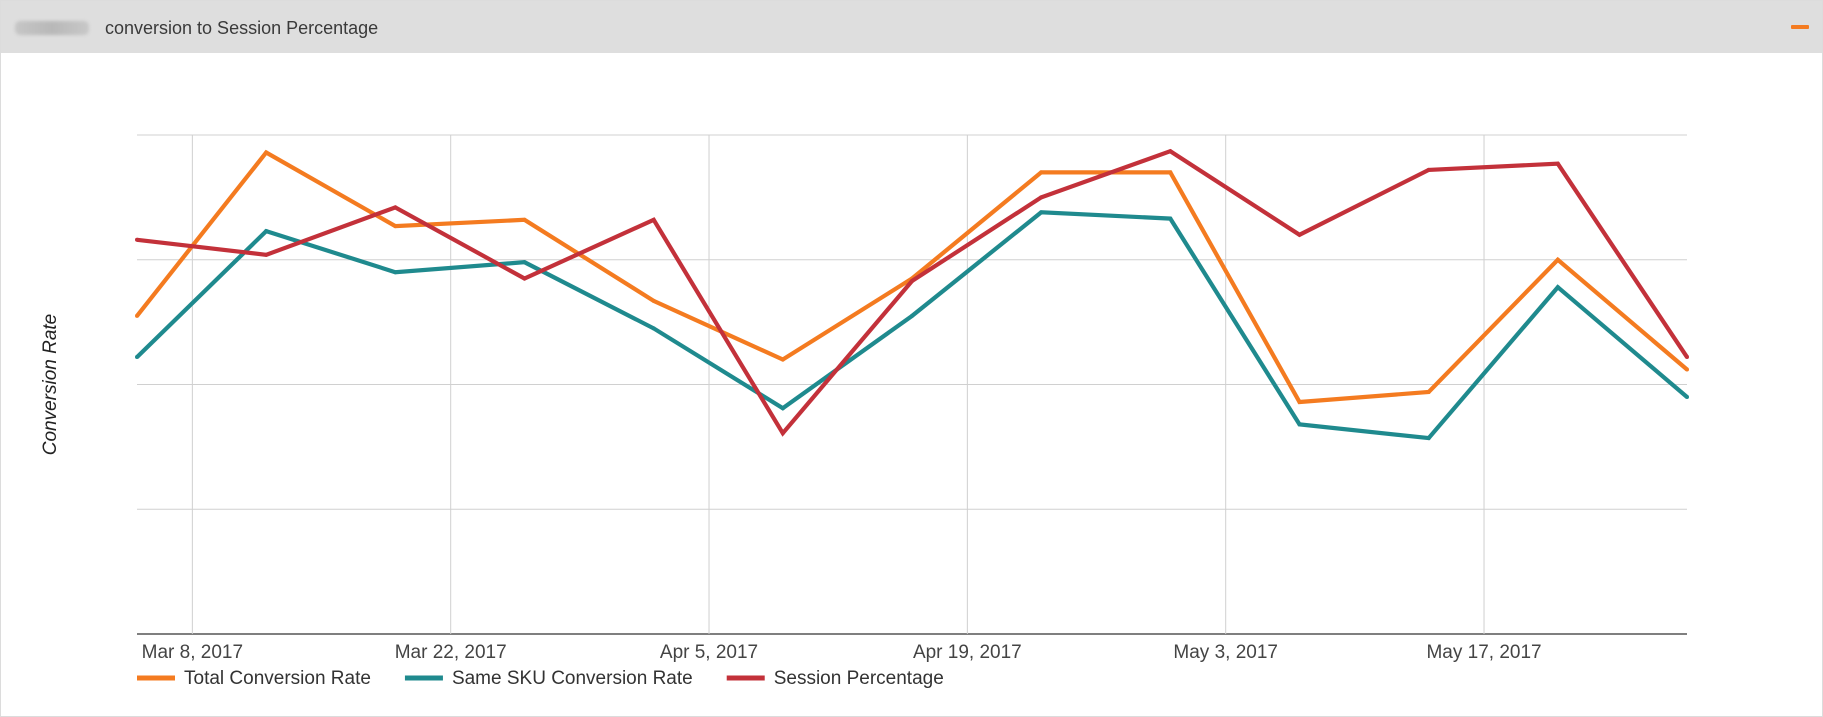 This screenshot has width=1823, height=717. I want to click on legend-label: Session Percentage, so click(859, 678).